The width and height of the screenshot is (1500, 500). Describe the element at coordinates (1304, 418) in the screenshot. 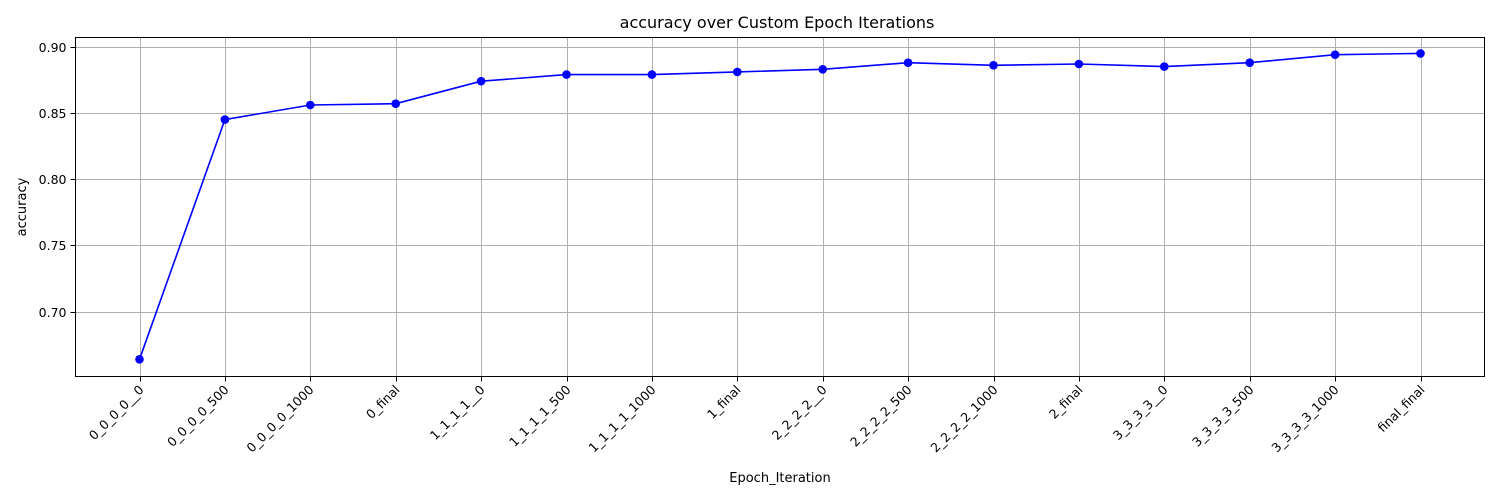

I see `x-tick-label: 3_3_3_3_1000` at that location.